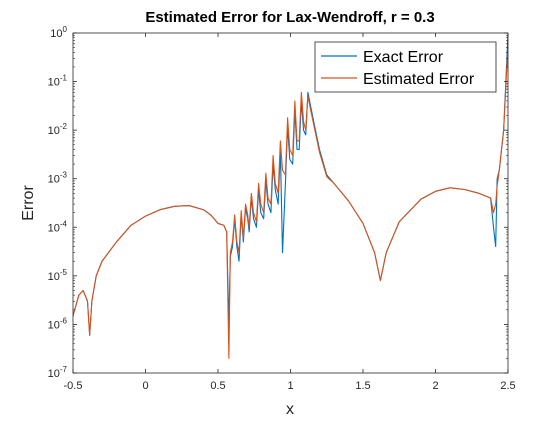 This screenshot has height=425, width=560. I want to click on x-tick-label: 1, so click(290, 386).